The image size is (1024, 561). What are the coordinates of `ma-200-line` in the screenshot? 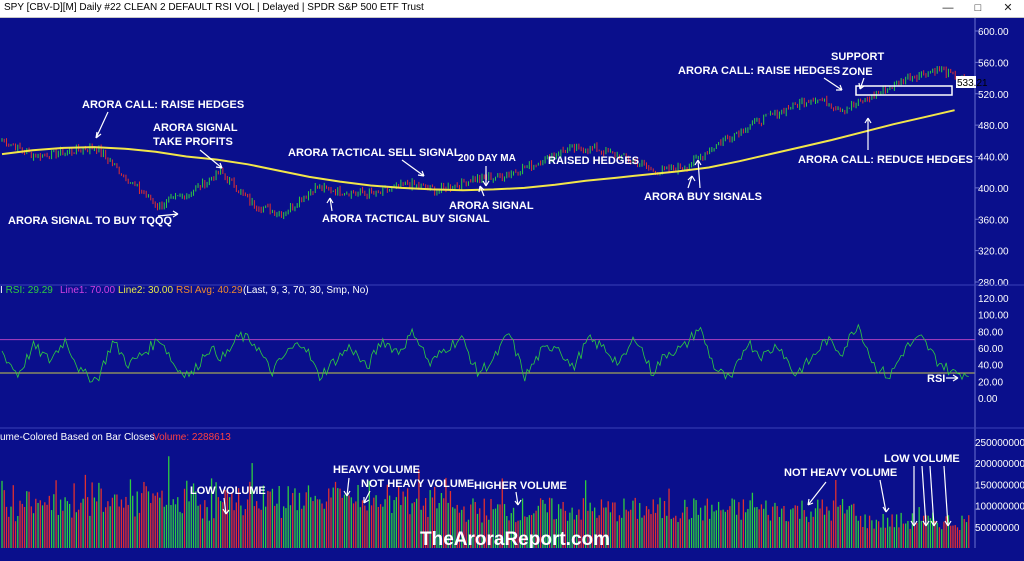 It's located at (478, 150).